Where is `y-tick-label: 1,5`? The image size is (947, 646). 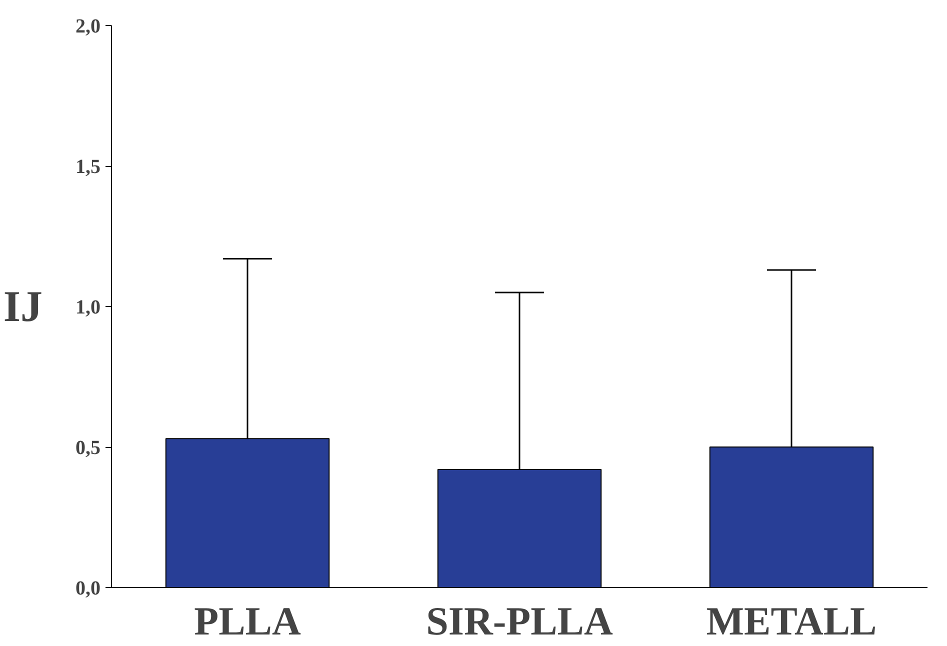 y-tick-label: 1,5 is located at coordinates (88, 167).